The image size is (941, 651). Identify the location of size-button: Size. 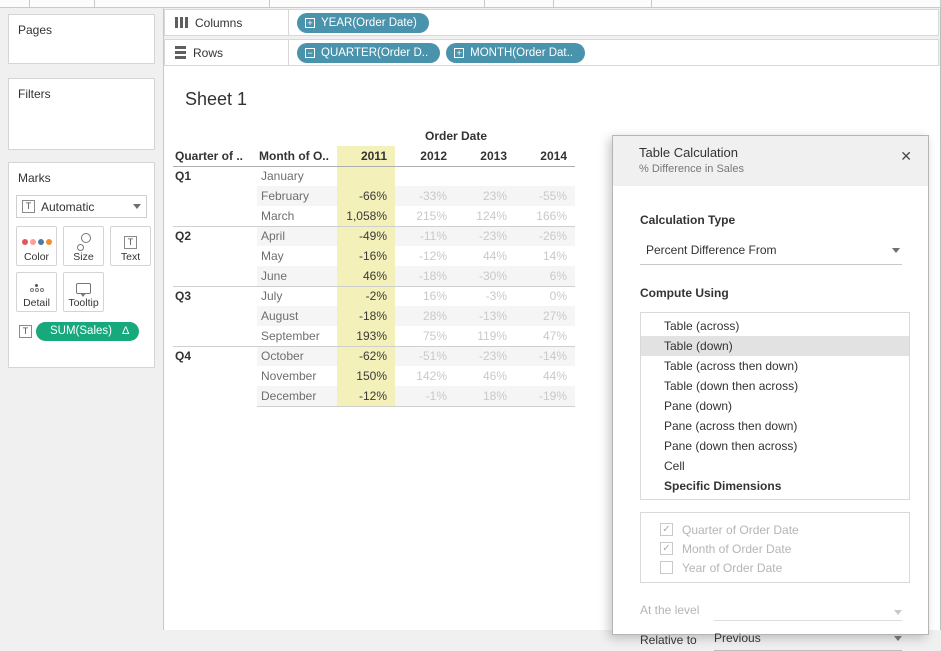
(83, 246).